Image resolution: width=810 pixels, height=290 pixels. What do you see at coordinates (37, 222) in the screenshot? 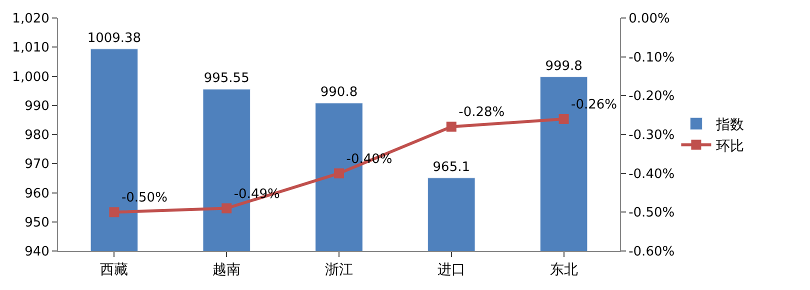
I see `y-tick-label: 950` at bounding box center [37, 222].